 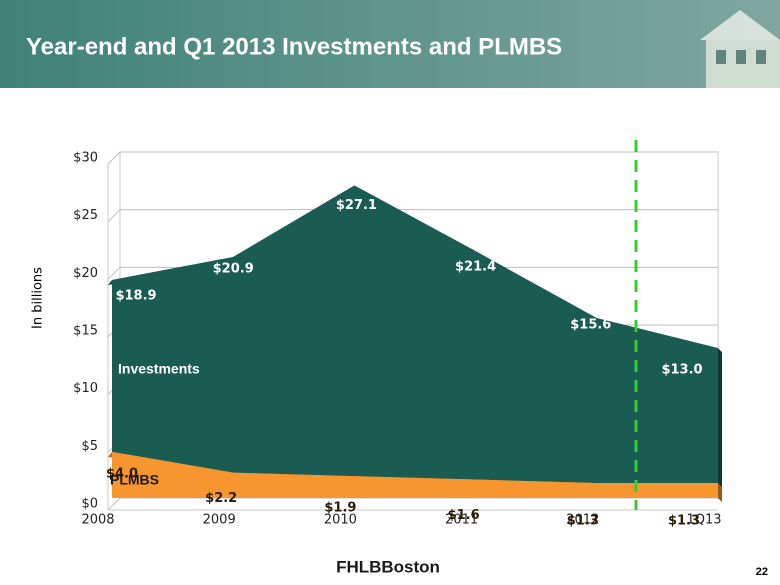 What do you see at coordinates (681, 370) in the screenshot?
I see `value-label: $13.0` at bounding box center [681, 370].